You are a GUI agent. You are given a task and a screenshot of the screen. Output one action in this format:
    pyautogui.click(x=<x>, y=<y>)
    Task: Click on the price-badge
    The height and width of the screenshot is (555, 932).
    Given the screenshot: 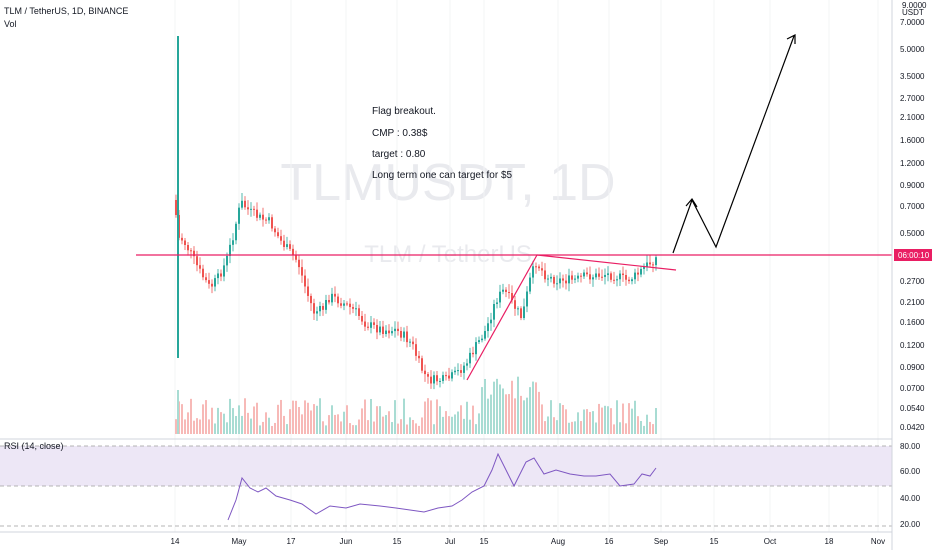 What is the action you would take?
    pyautogui.click(x=913, y=255)
    